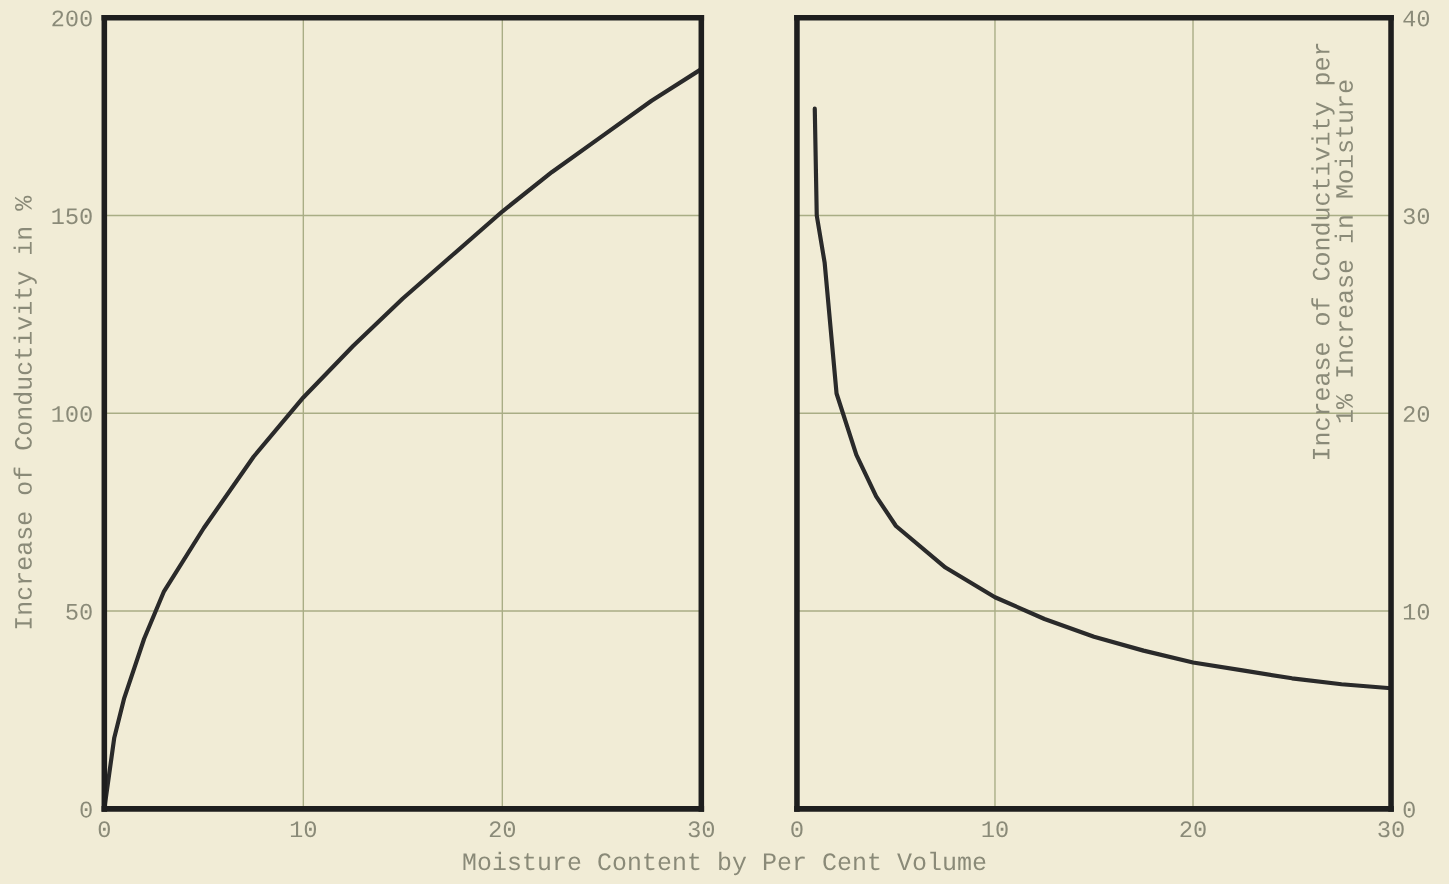  I want to click on y-tick-label: 50, so click(79, 611).